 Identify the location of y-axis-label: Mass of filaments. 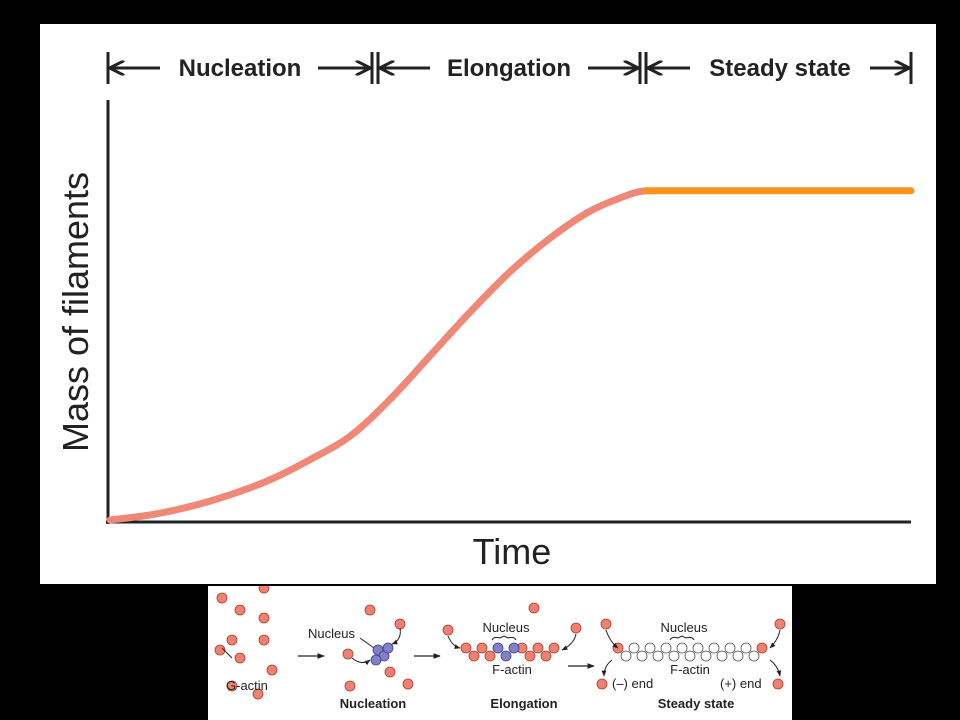
(75, 312).